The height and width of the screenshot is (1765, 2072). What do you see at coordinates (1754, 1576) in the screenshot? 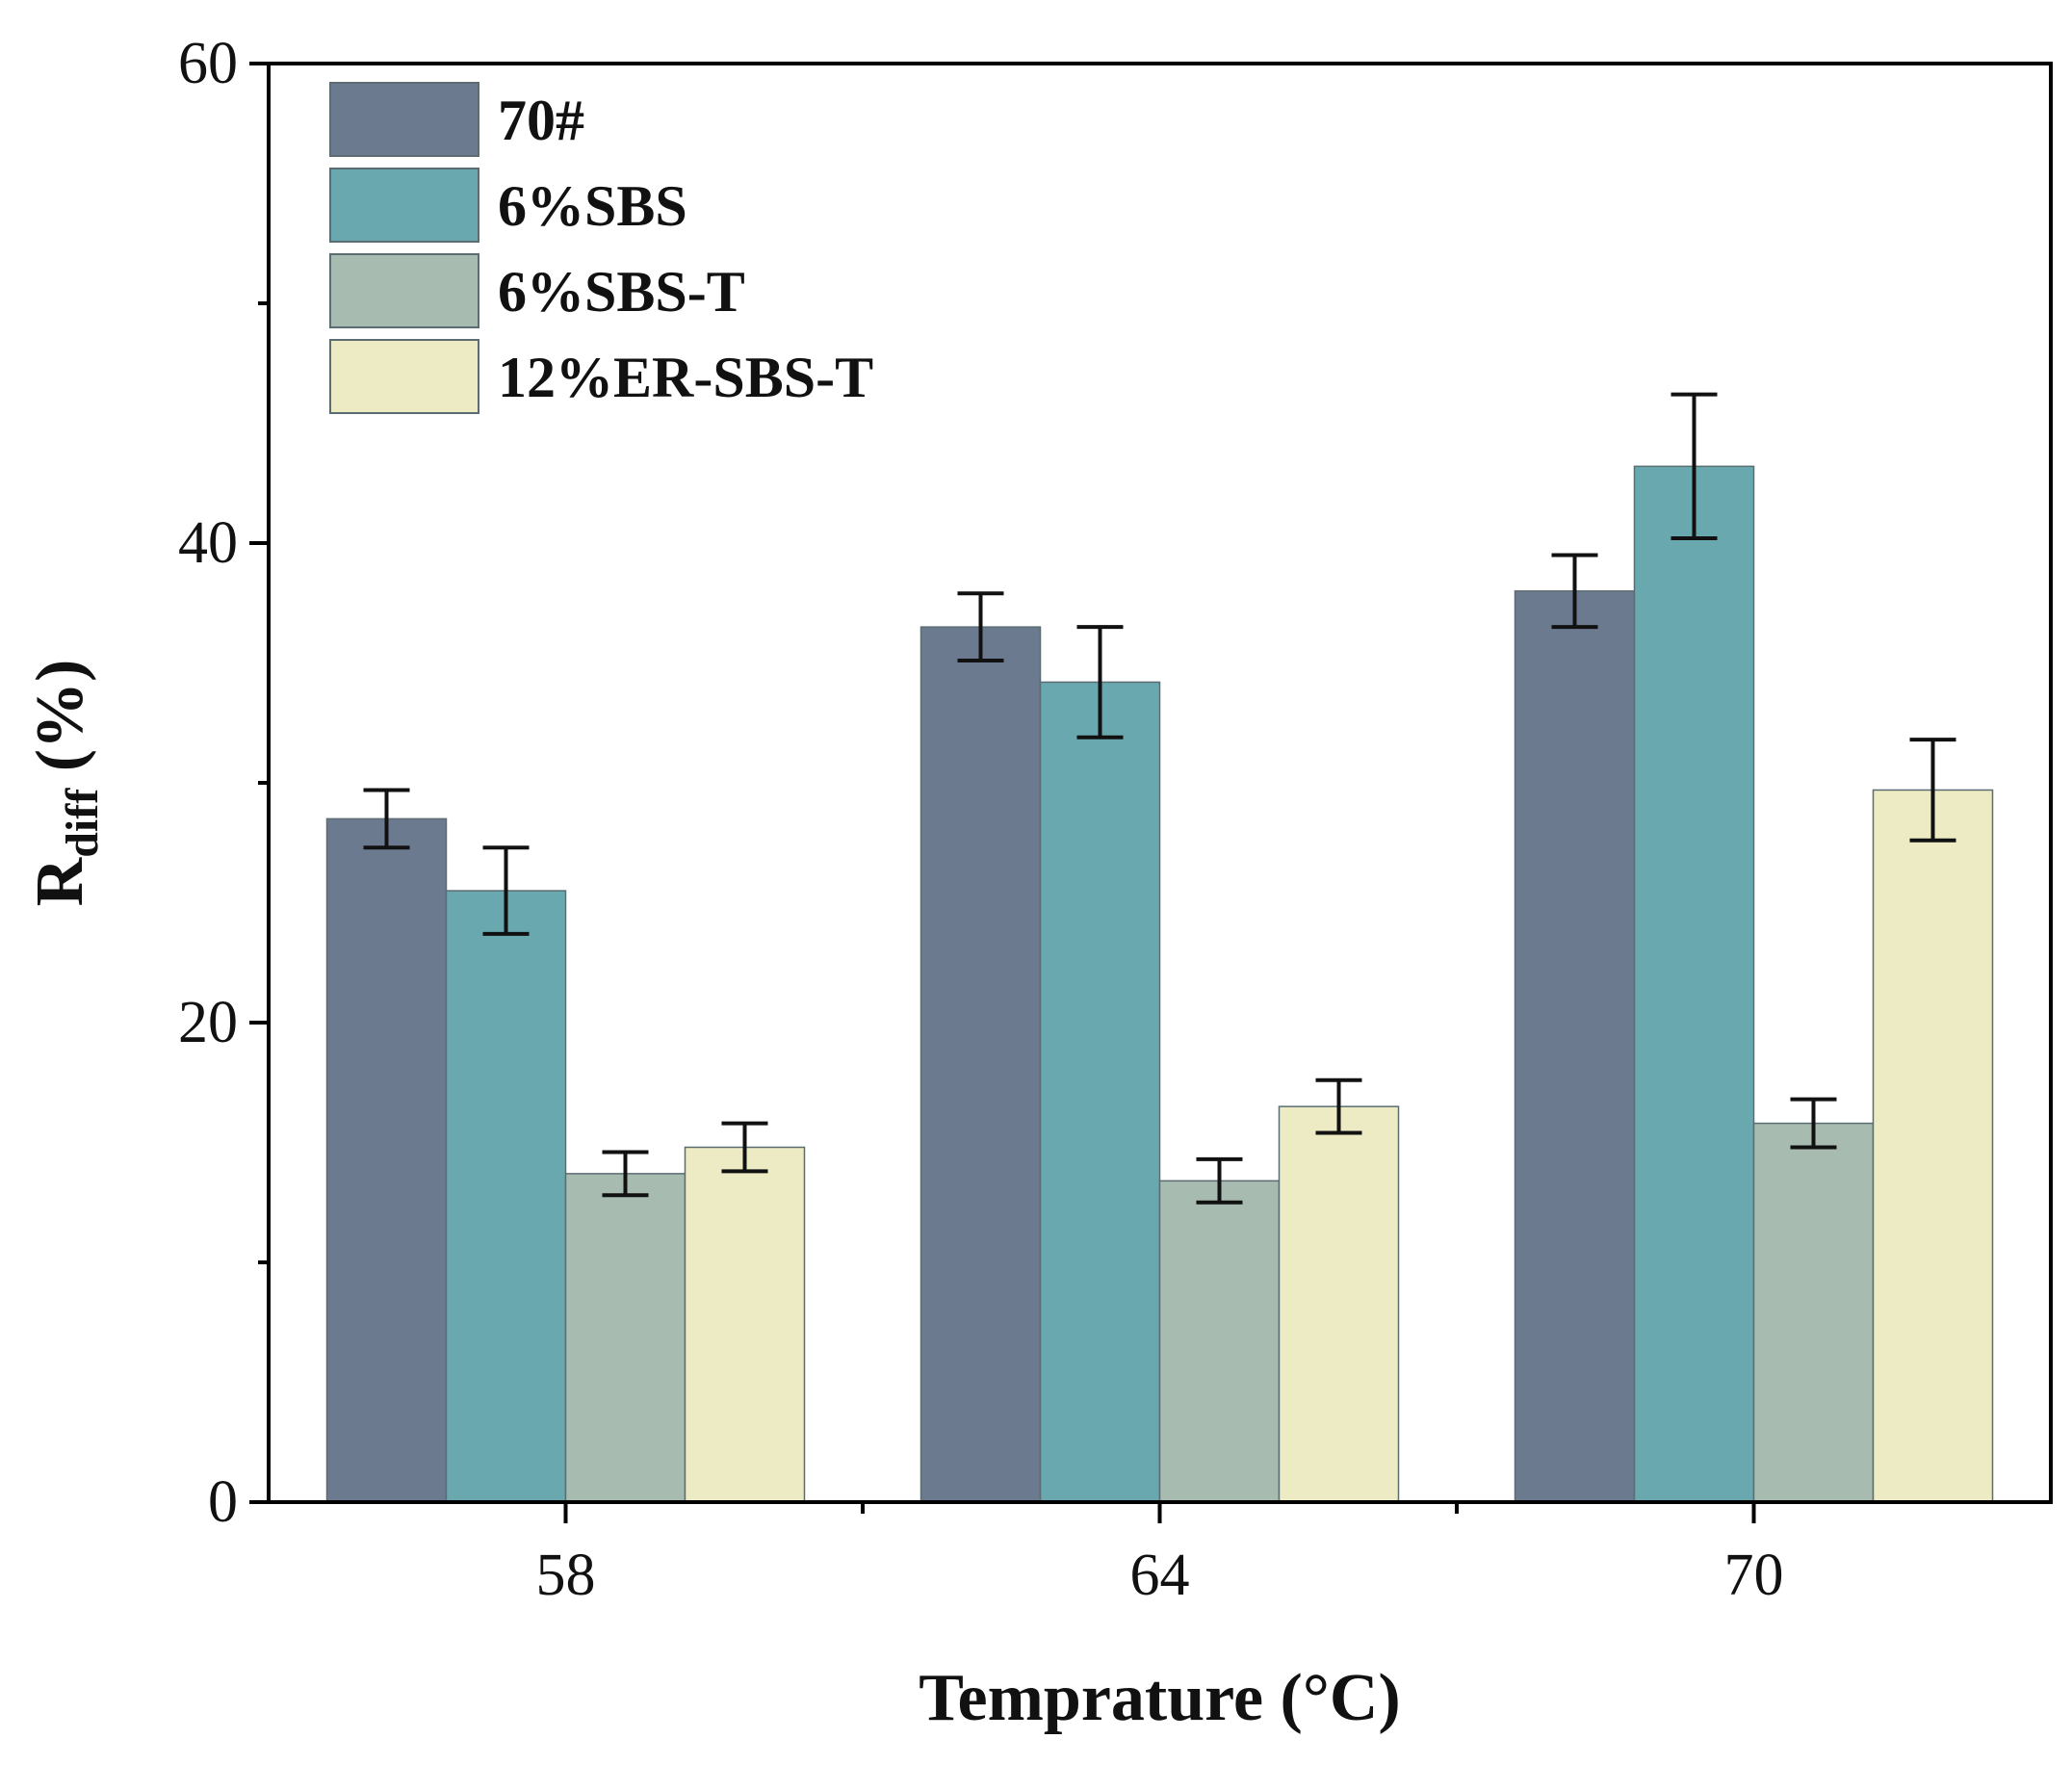
I see `x-tick-label: 70` at bounding box center [1754, 1576].